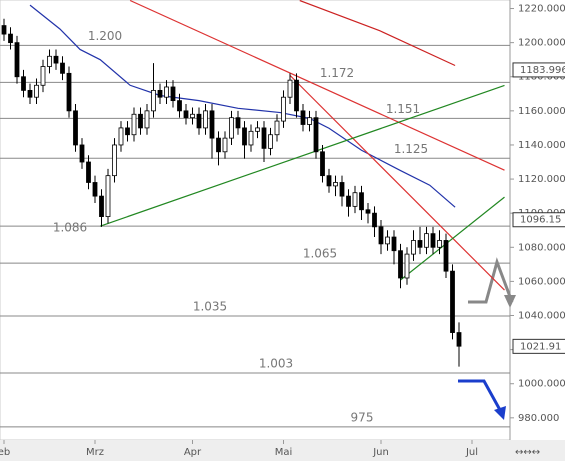  Describe the element at coordinates (105, 36) in the screenshot. I see `level-label: 1.200` at that location.